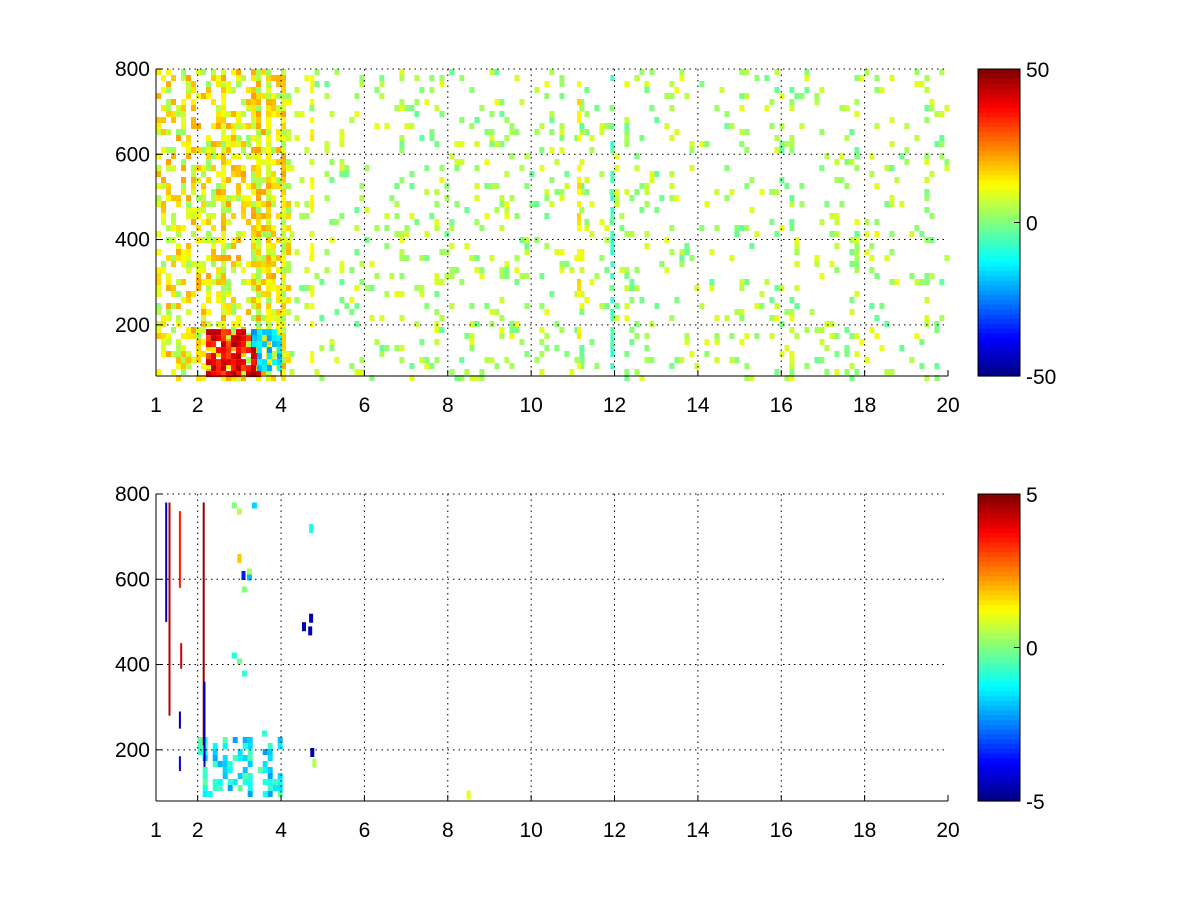 The width and height of the screenshot is (1200, 900). Describe the element at coordinates (281, 830) in the screenshot. I see `x-tick-label: 4` at that location.